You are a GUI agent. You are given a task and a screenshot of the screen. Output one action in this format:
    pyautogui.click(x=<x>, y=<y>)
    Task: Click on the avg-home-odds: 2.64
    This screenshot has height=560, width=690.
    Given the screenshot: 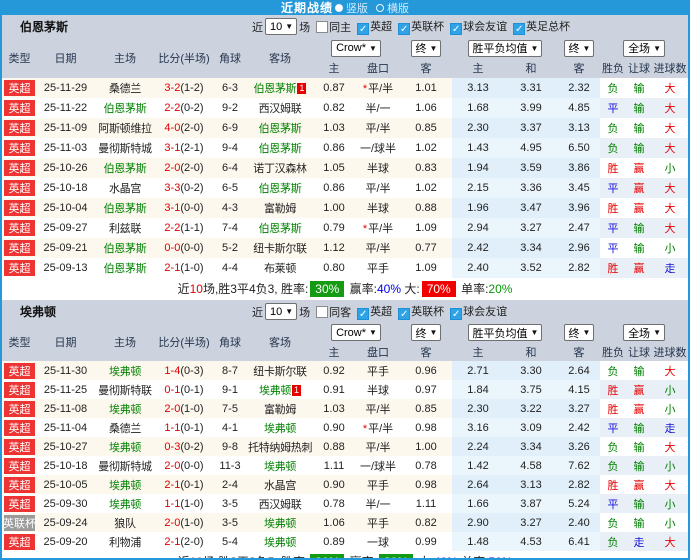 What is the action you would take?
    pyautogui.click(x=478, y=484)
    